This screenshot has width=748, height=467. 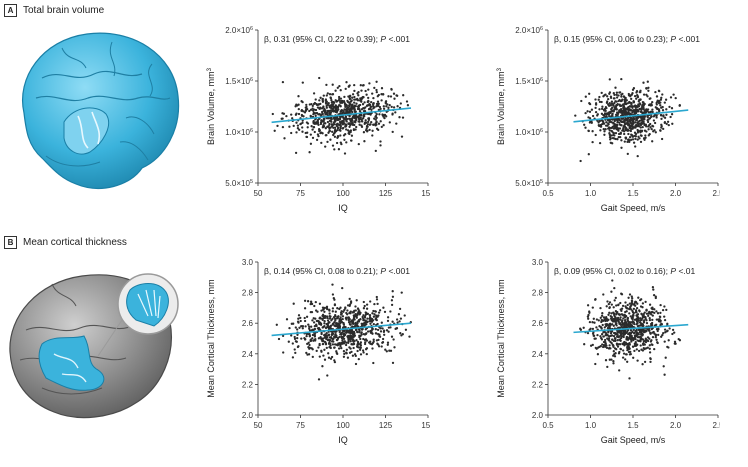 What do you see at coordinates (541, 182) in the screenshot?
I see `y-tick-exponent: 5` at bounding box center [541, 182].